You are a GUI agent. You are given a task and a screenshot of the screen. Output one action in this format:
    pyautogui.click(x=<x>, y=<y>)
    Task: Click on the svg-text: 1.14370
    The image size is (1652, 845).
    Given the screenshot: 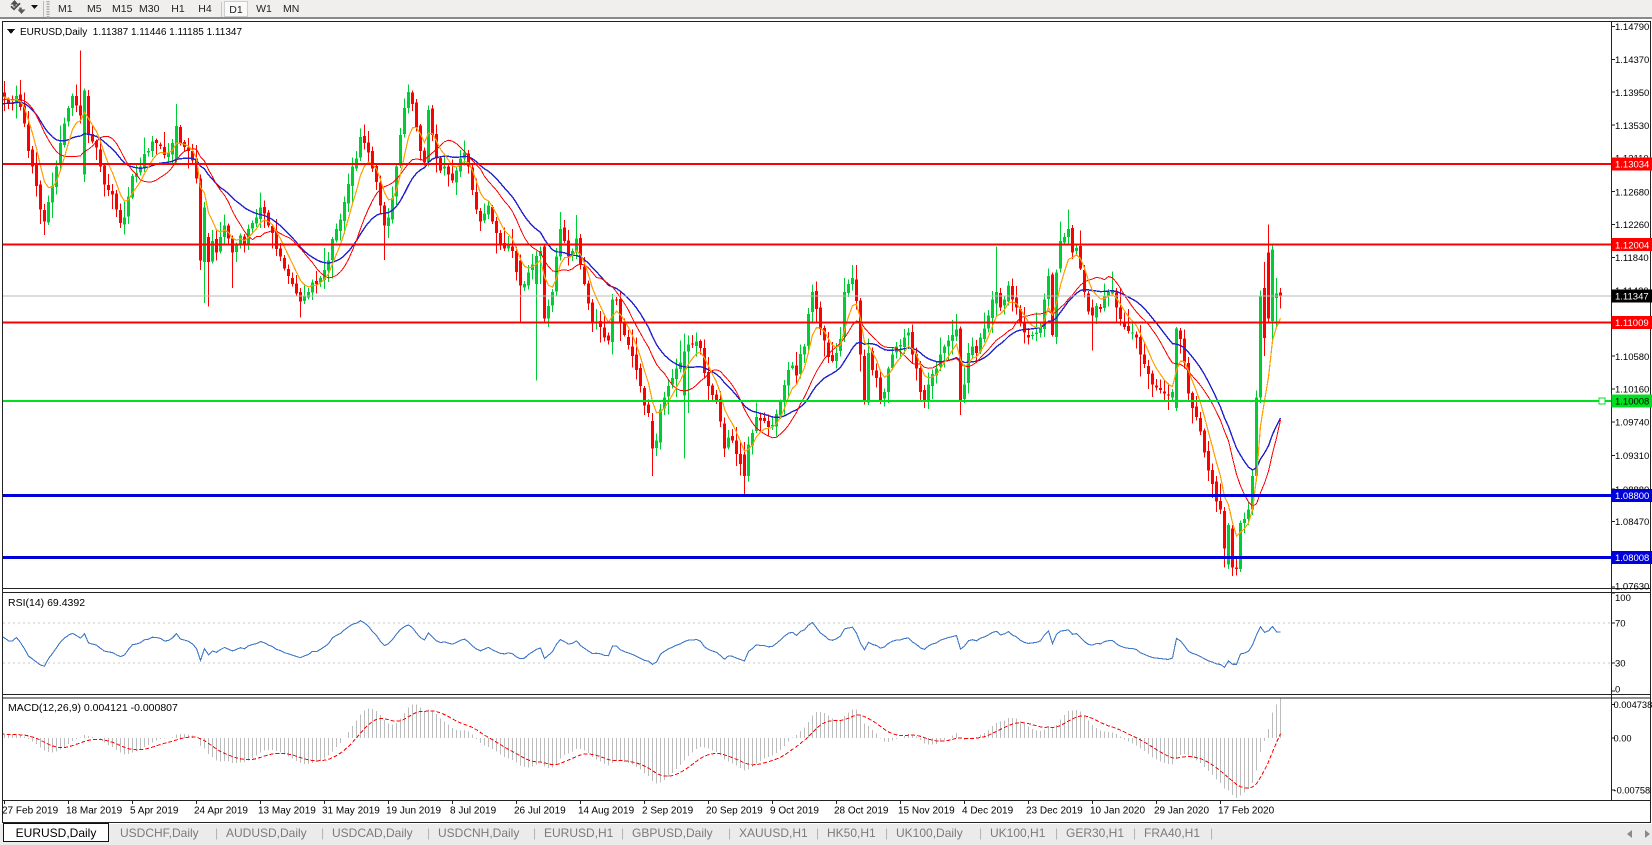 What is the action you would take?
    pyautogui.click(x=1632, y=60)
    